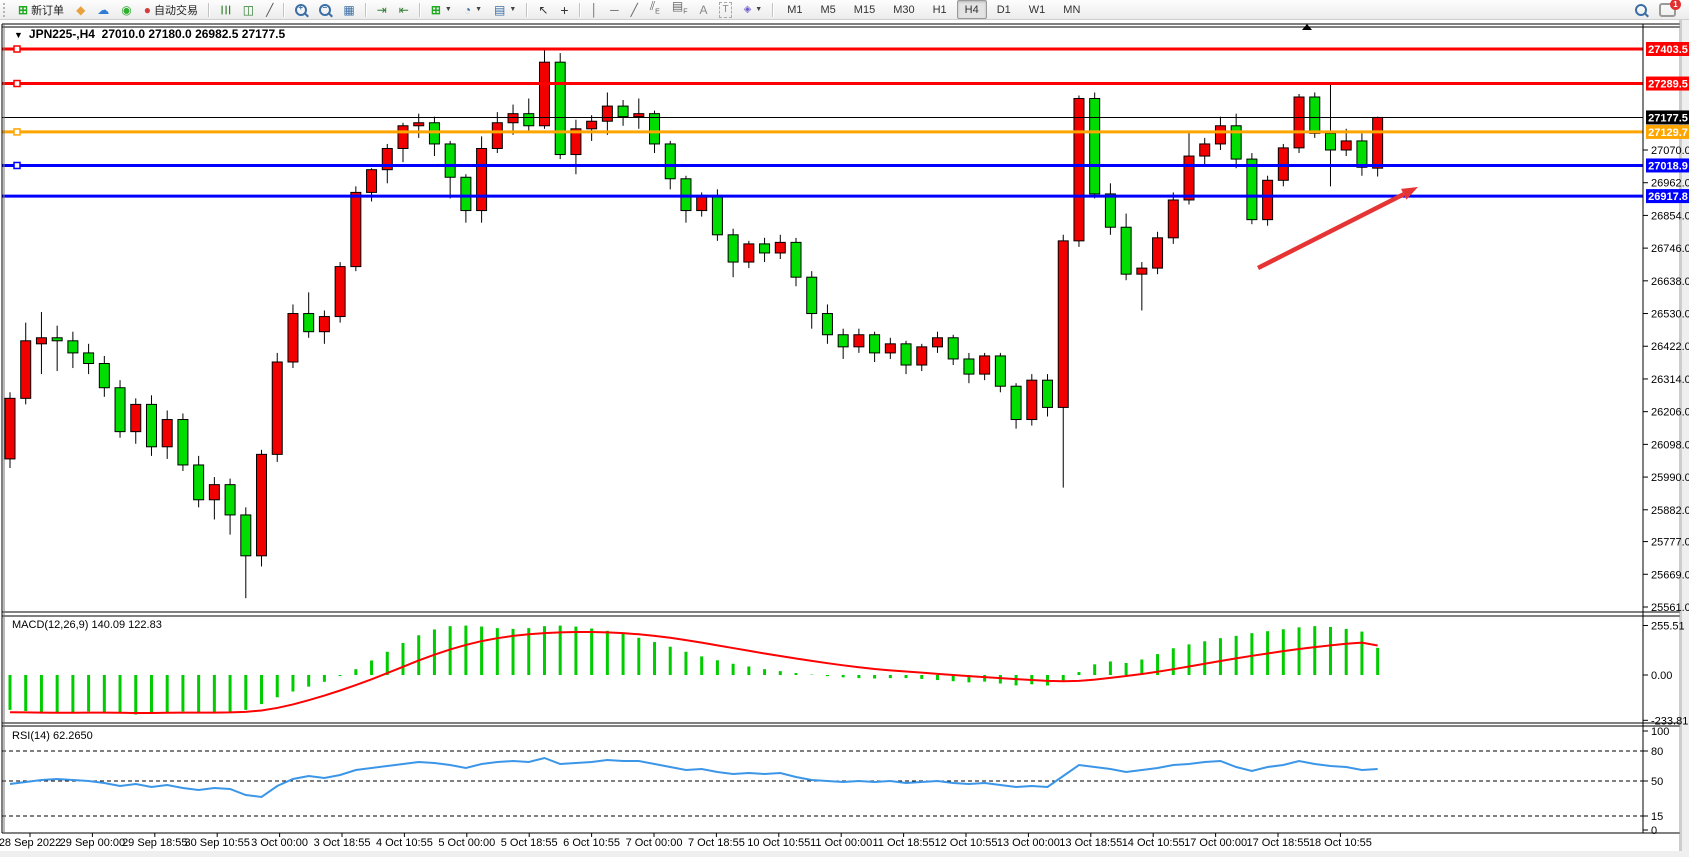  Describe the element at coordinates (1667, 9) in the screenshot. I see `notifications-button: 1` at that location.